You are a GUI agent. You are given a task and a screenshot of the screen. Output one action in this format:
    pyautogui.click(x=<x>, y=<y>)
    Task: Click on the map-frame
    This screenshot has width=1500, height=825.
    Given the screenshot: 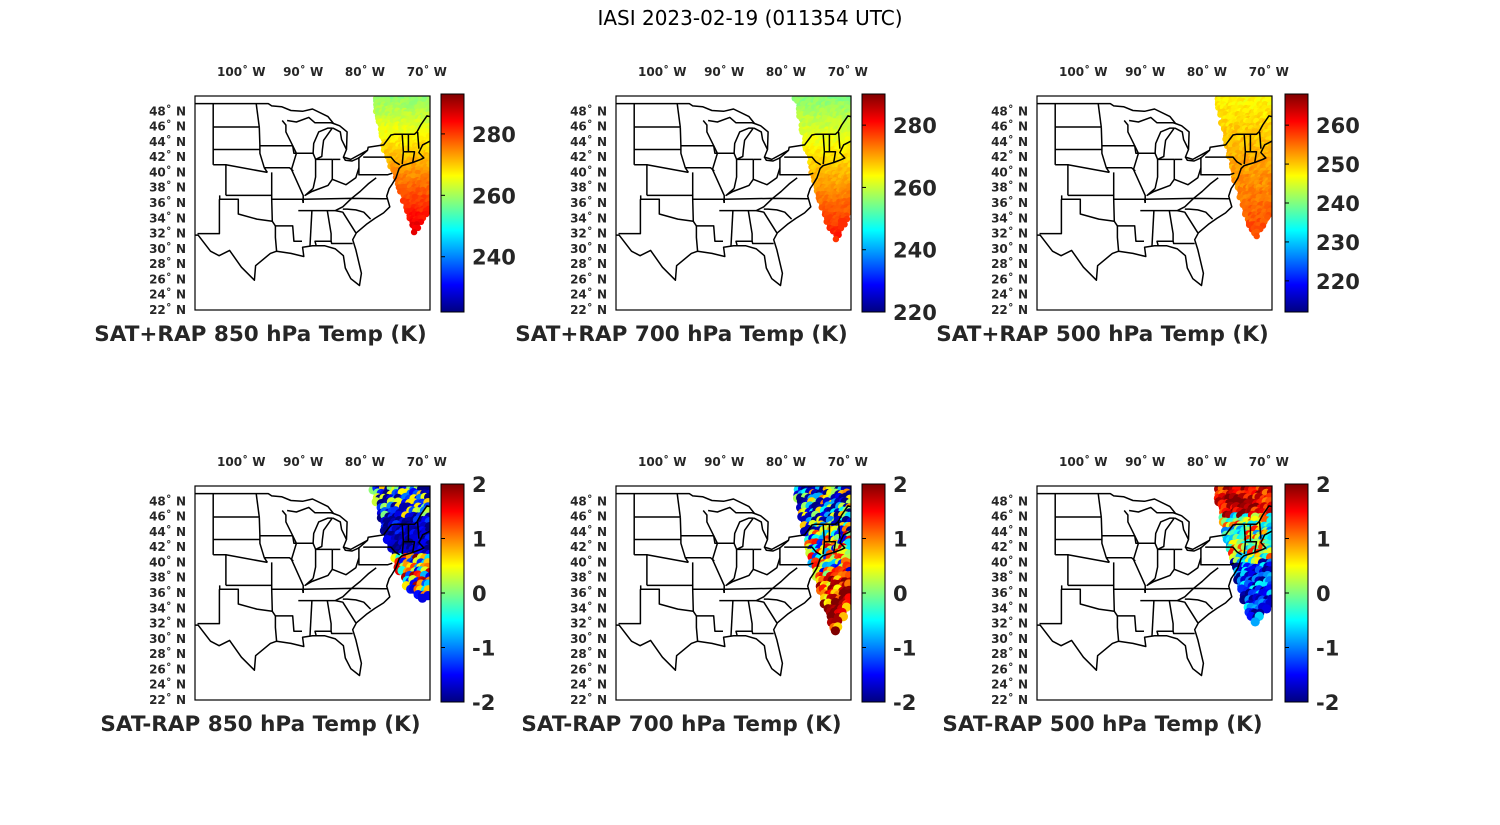 What is the action you would take?
    pyautogui.click(x=733, y=593)
    